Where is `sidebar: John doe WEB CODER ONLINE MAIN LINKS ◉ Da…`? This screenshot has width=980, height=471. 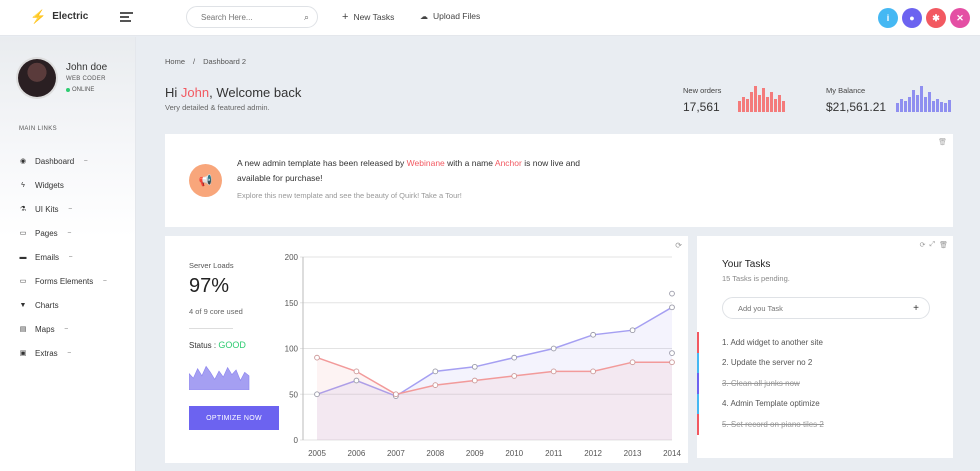 sidebar: John doe WEB CODER ONLINE MAIN LINKS ◉ Da… is located at coordinates (68, 254).